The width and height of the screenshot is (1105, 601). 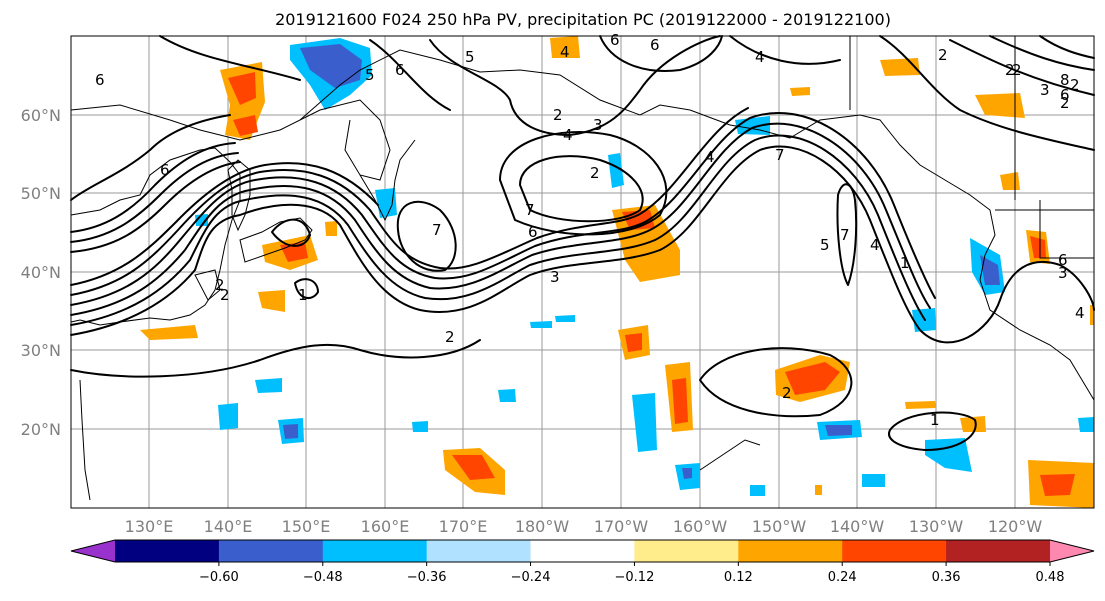 I want to click on colorbar-outline, so click(x=582, y=551).